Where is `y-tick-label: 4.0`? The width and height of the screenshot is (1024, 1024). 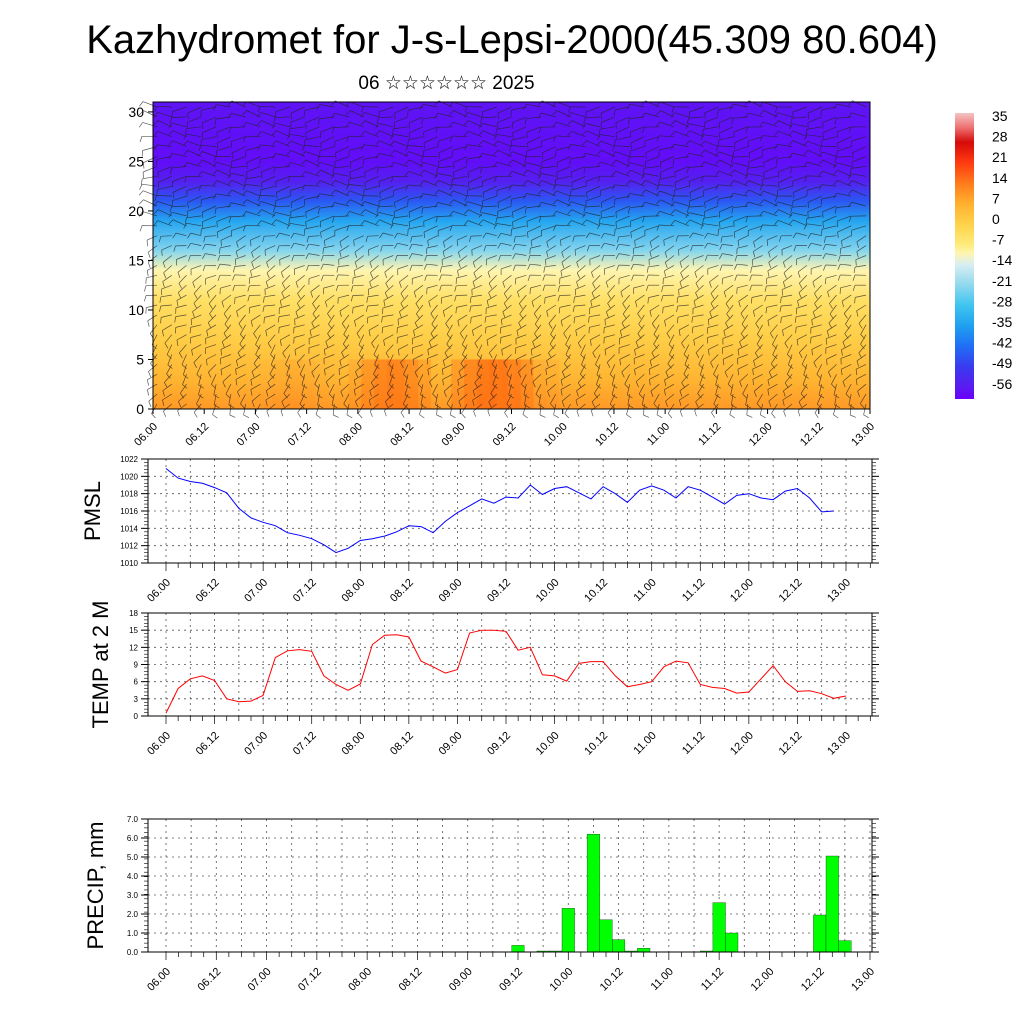
y-tick-label: 4.0 is located at coordinates (133, 876).